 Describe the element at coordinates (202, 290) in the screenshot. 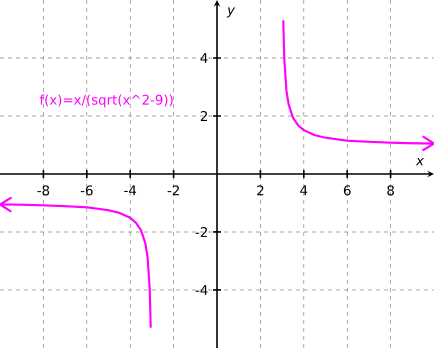

I see `y-tick-label: -4` at that location.